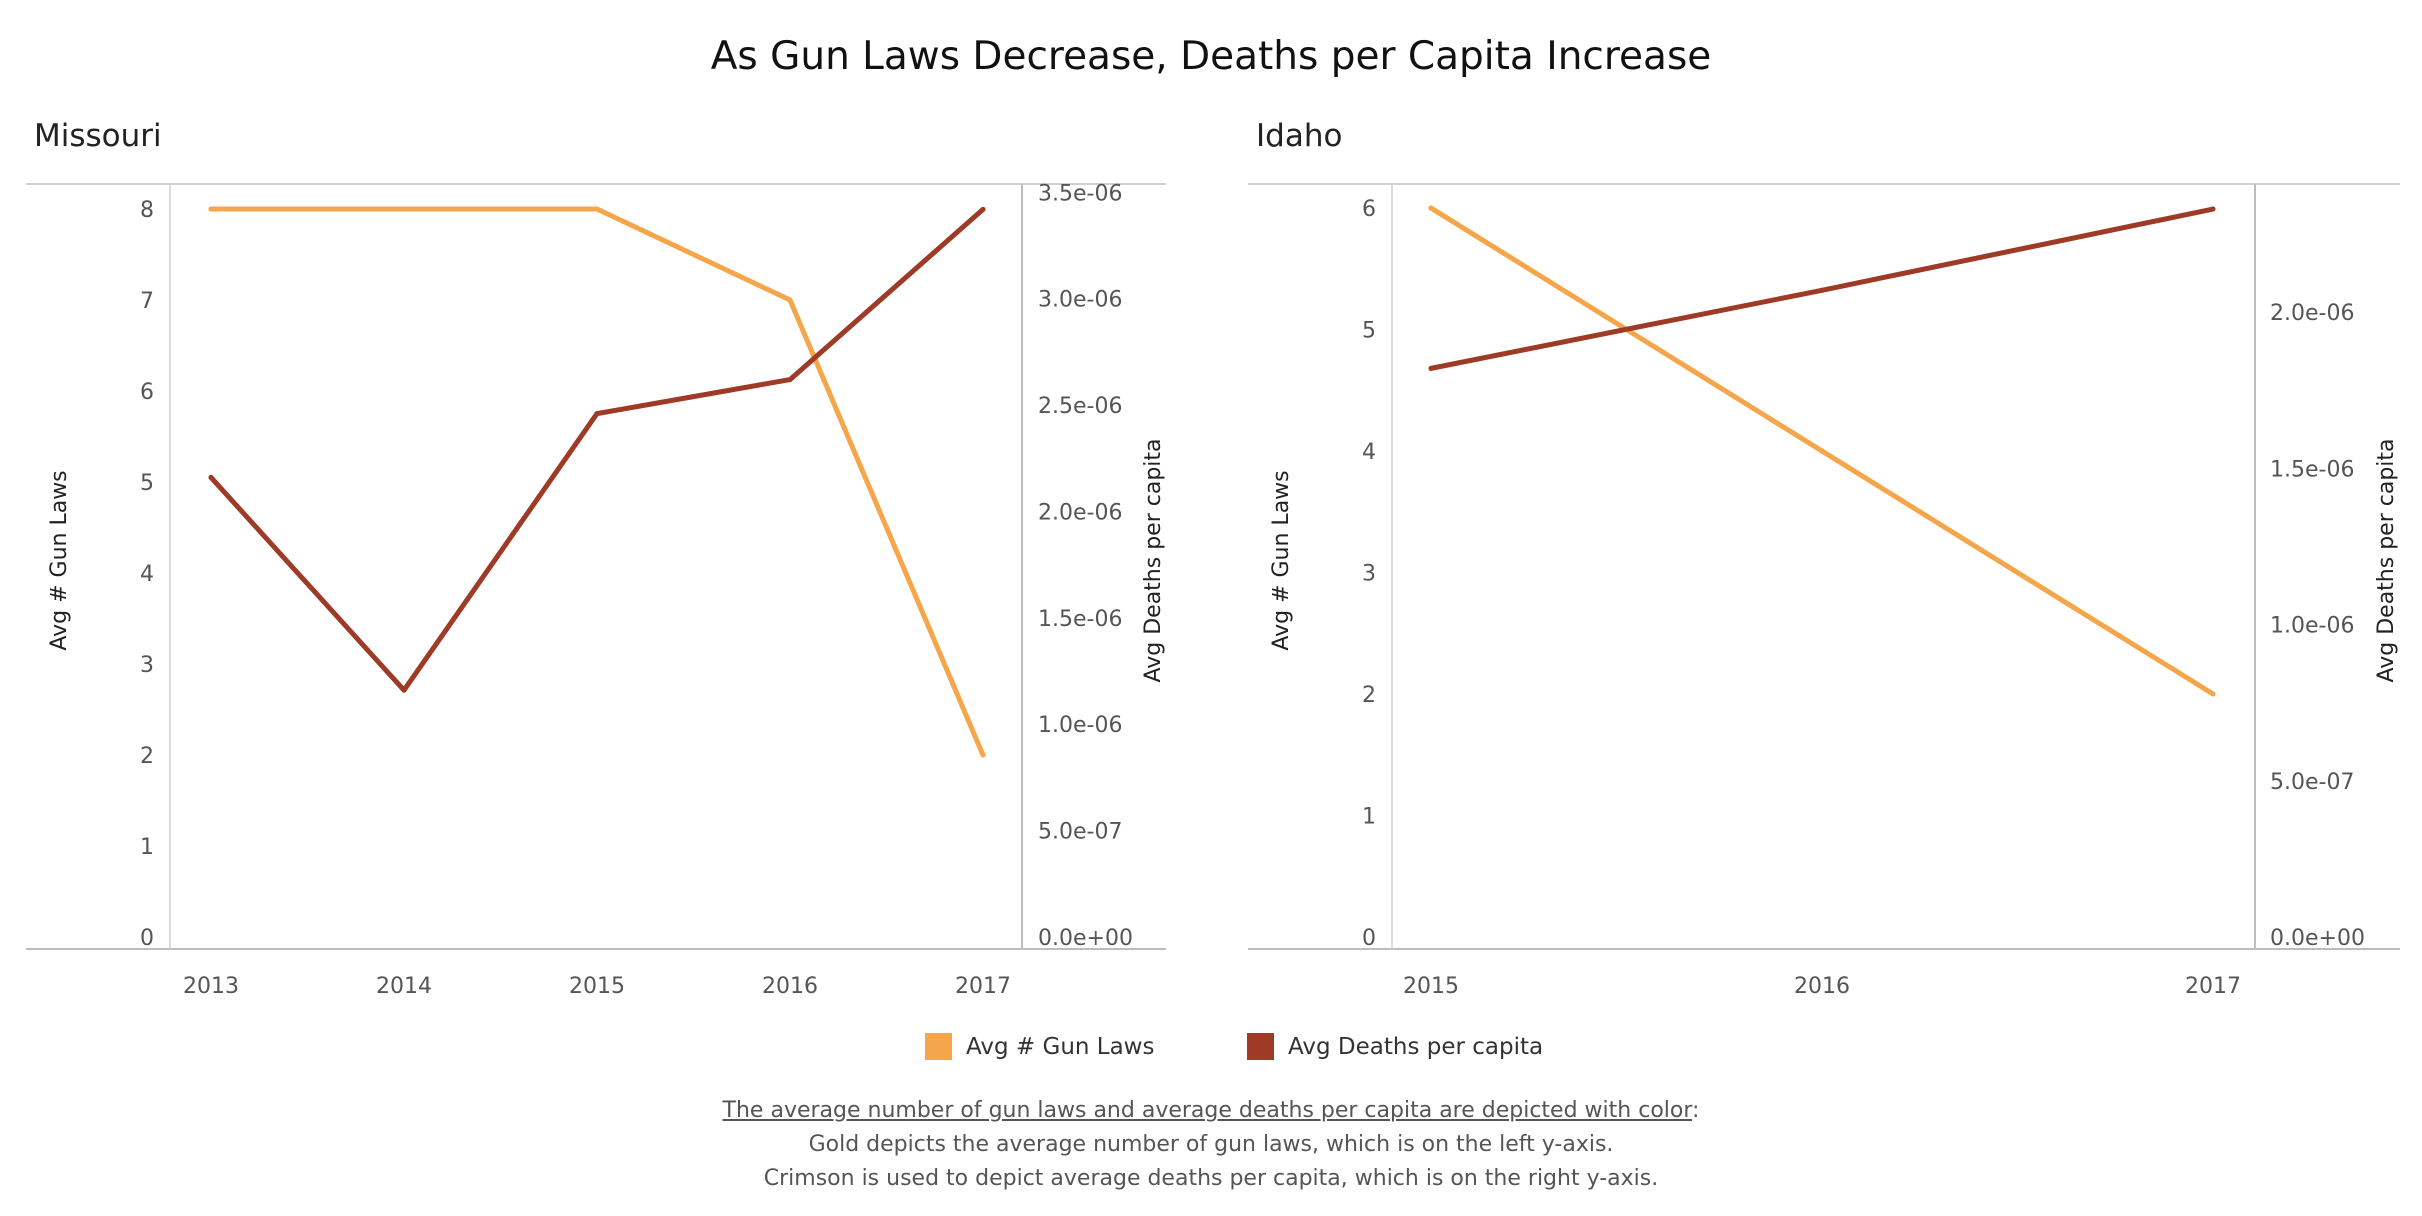 The image size is (2422, 1216). I want to click on missouri-right-tick-label: 1.0e-06, so click(1080, 725).